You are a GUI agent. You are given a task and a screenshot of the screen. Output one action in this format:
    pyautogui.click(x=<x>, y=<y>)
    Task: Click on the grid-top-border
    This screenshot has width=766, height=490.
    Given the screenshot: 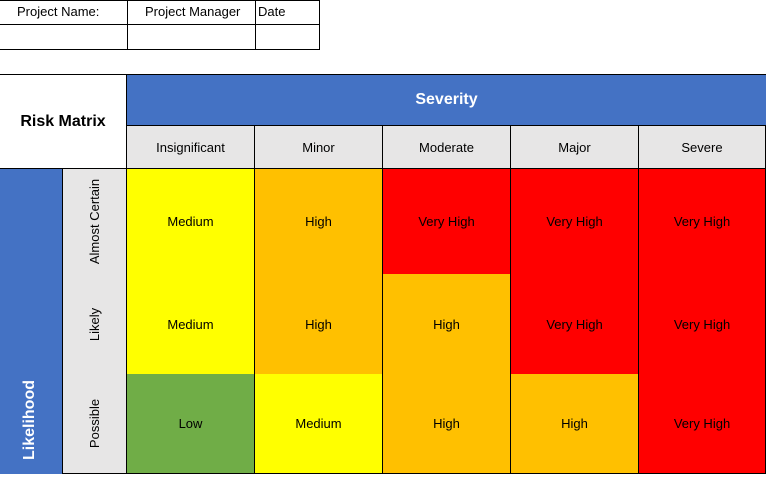 What is the action you would take?
    pyautogui.click(x=383, y=168)
    